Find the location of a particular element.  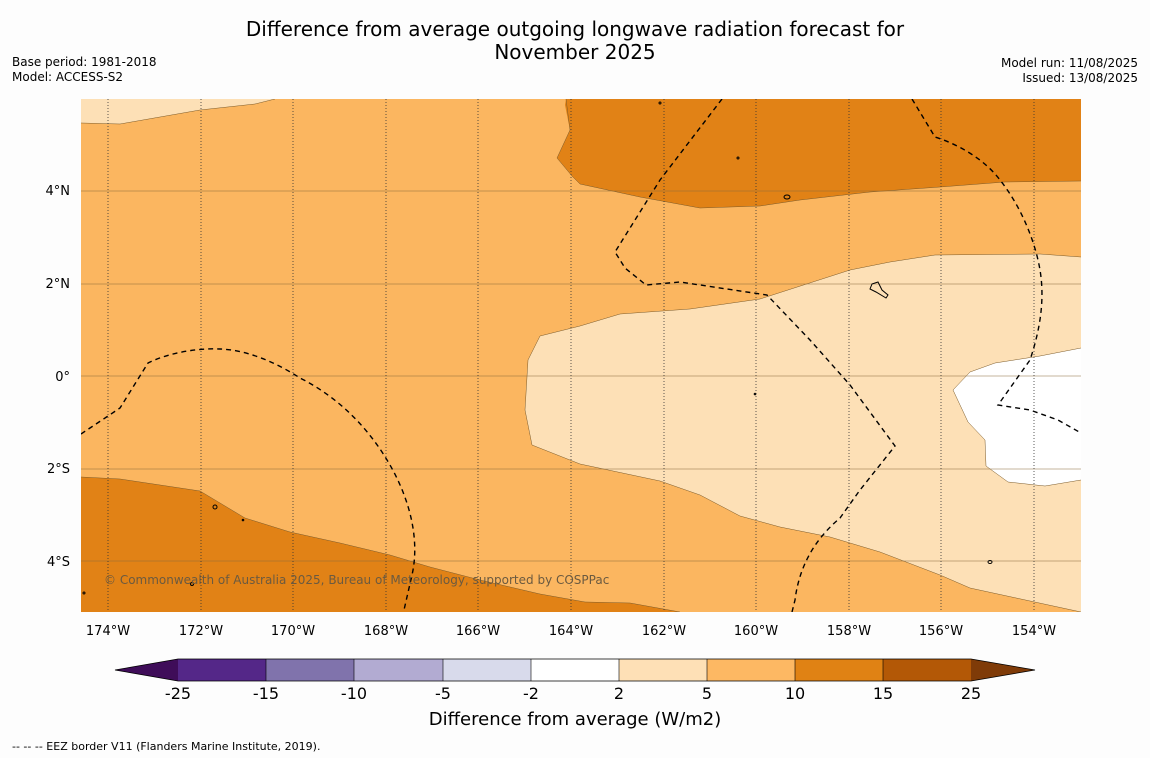

chart-title-line2: November 2025 is located at coordinates (575, 52).